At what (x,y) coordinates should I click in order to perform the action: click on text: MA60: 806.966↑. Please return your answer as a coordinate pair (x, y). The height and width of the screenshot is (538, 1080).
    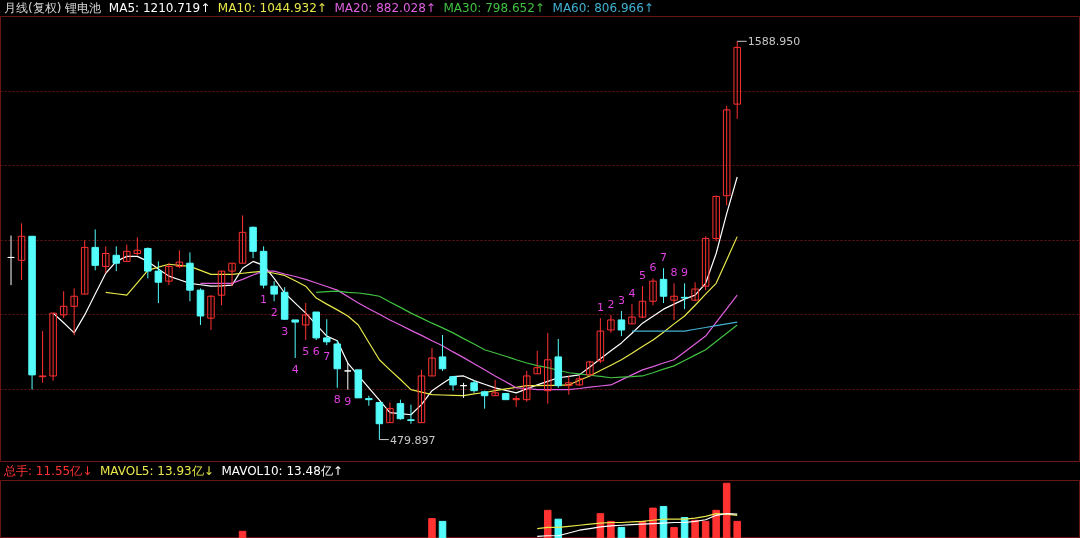
    Looking at the image, I should click on (603, 8).